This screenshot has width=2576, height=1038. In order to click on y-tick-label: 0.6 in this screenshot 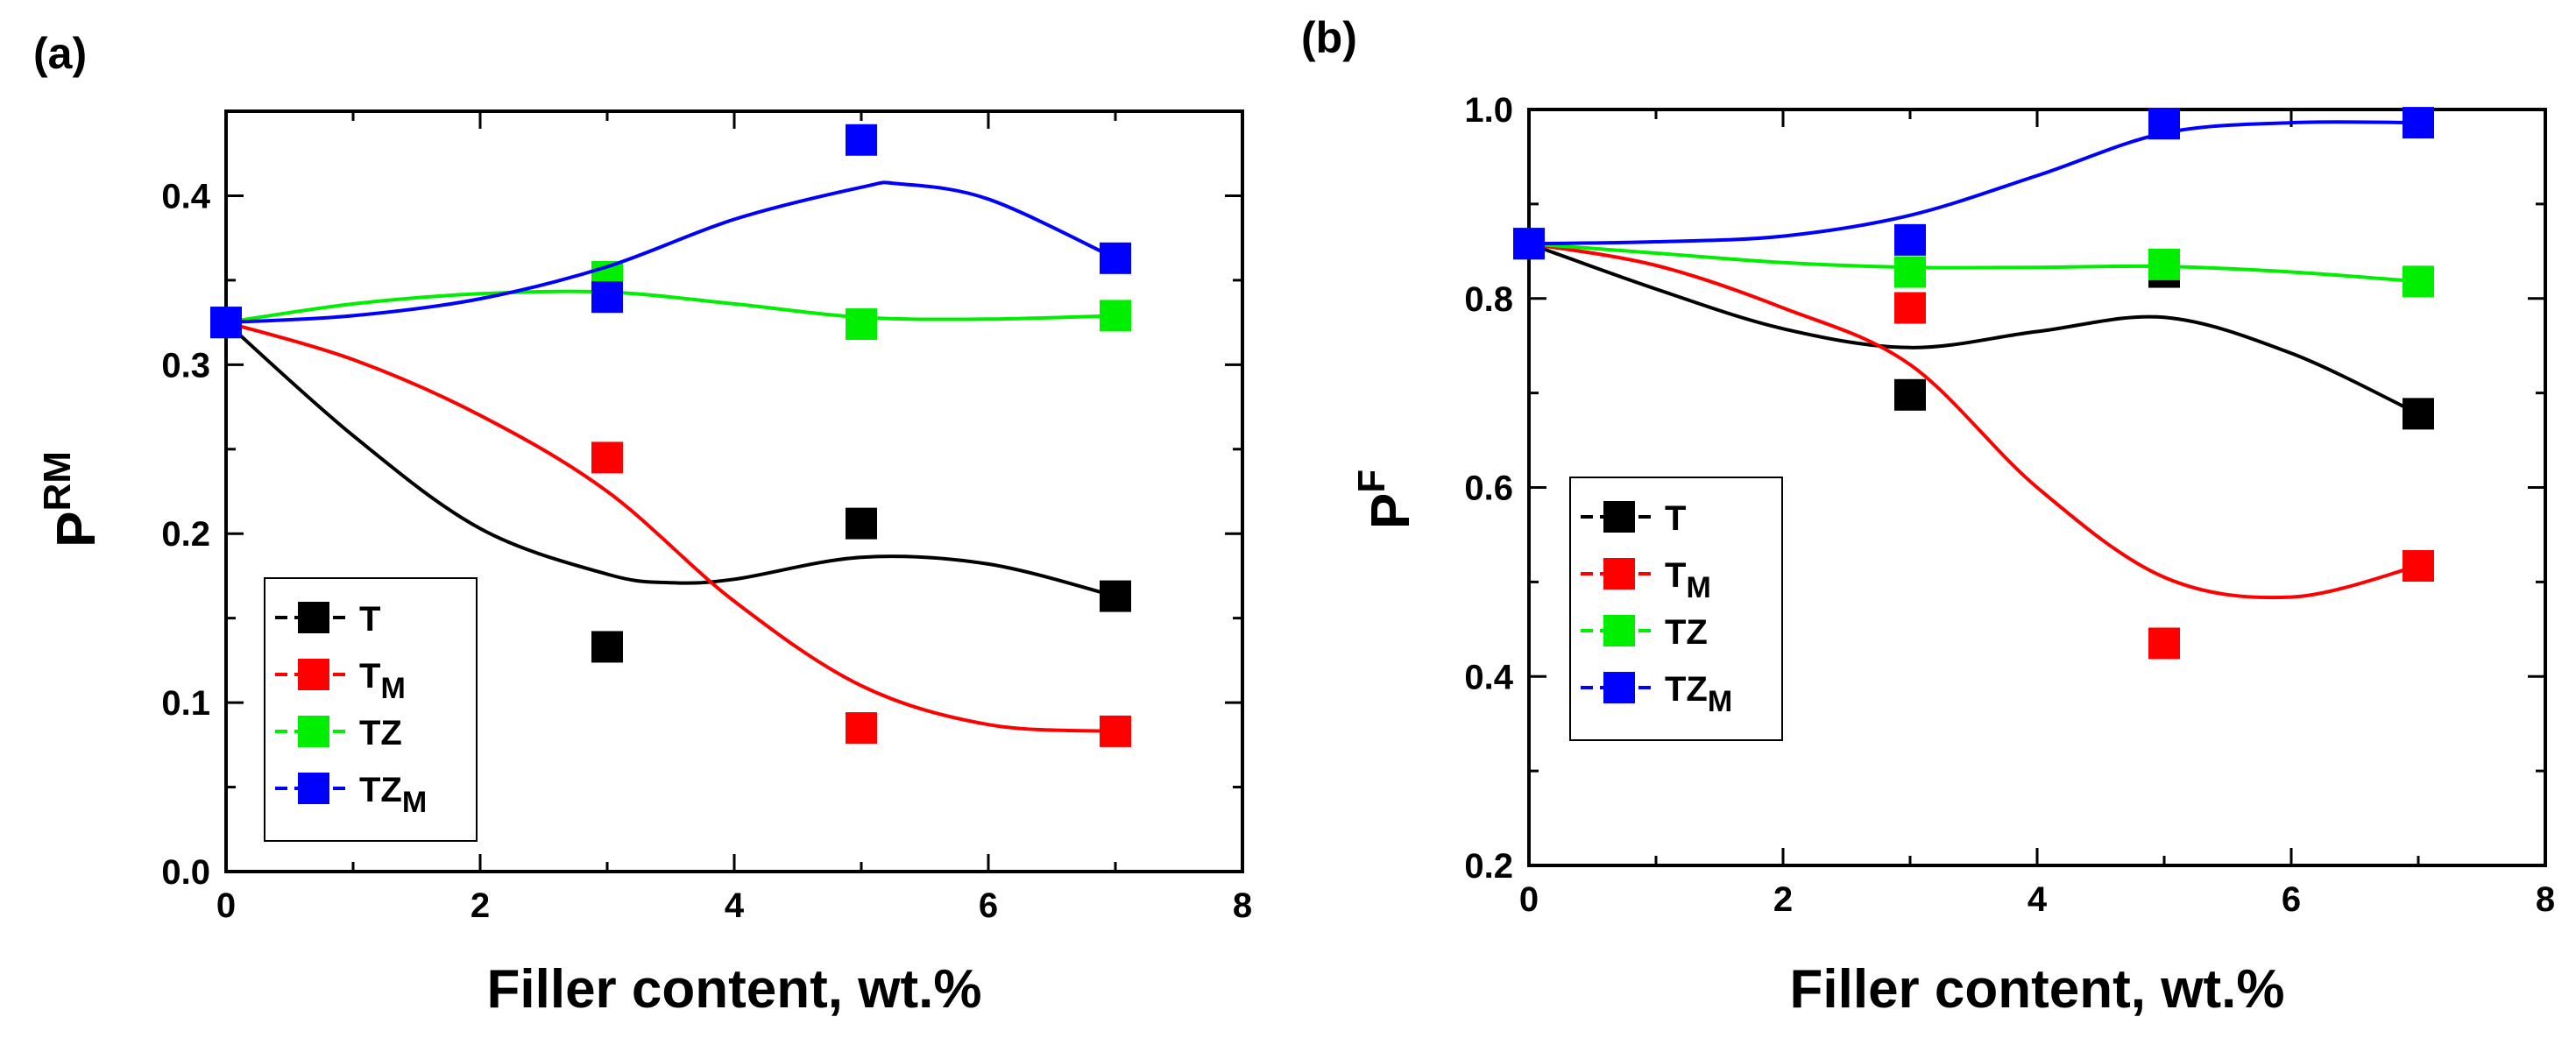, I will do `click(1488, 489)`.